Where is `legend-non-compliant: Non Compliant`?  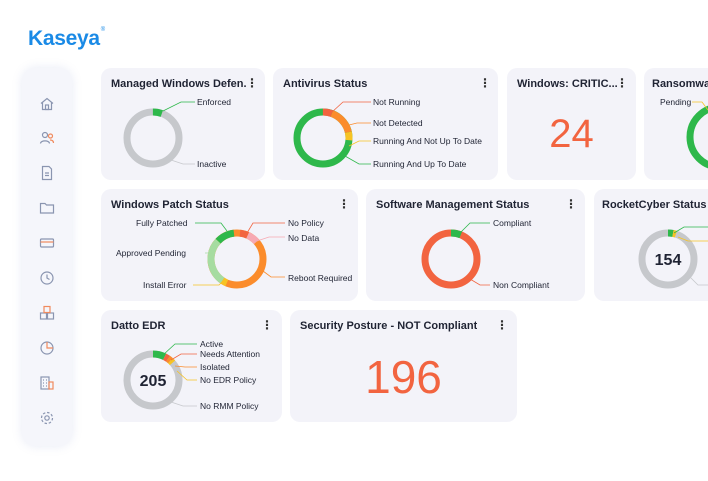
legend-non-compliant: Non Compliant is located at coordinates (521, 285).